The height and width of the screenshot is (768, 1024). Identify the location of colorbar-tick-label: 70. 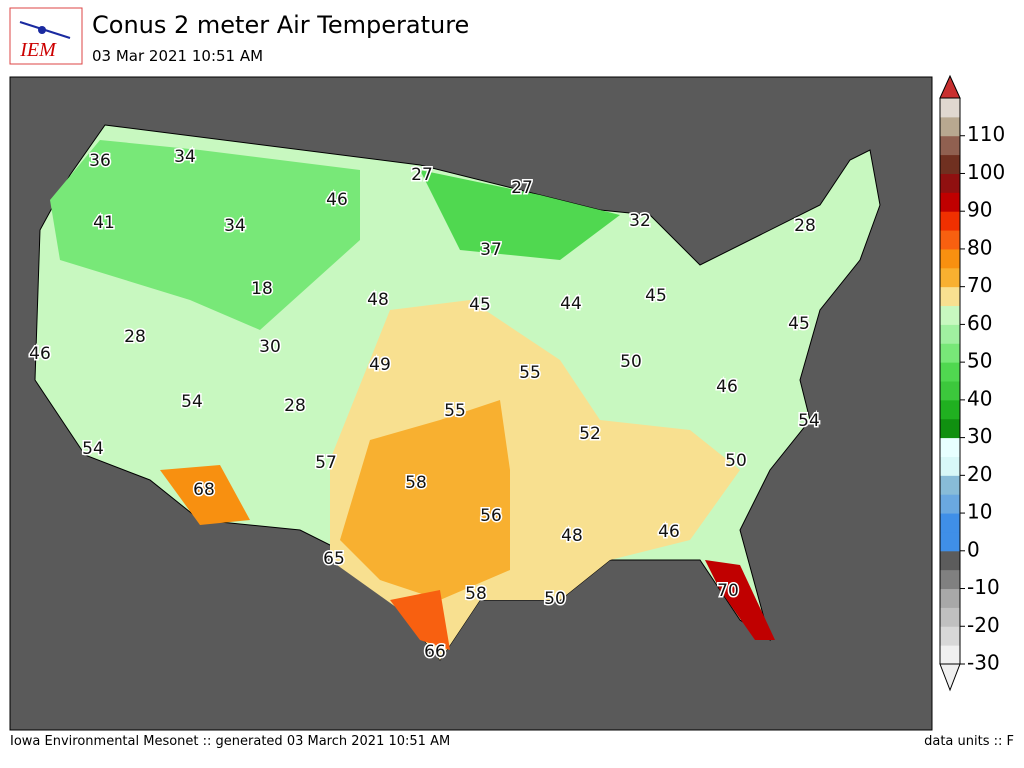
(979, 285).